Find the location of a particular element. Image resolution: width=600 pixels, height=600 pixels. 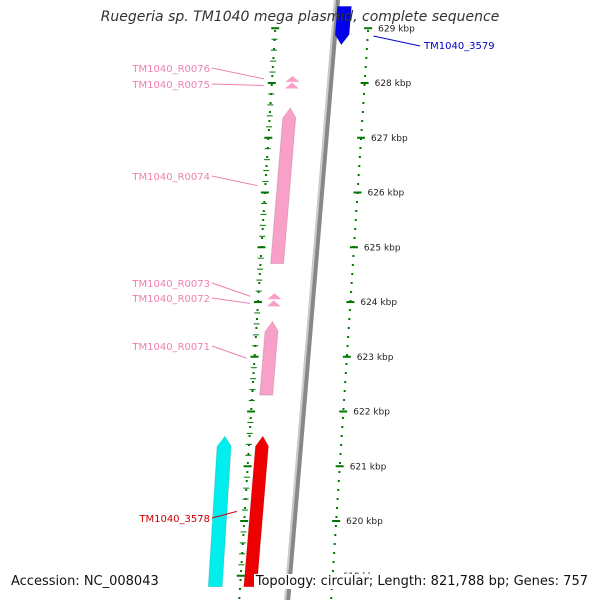

feature-cyan-cds is located at coordinates (220, 511).